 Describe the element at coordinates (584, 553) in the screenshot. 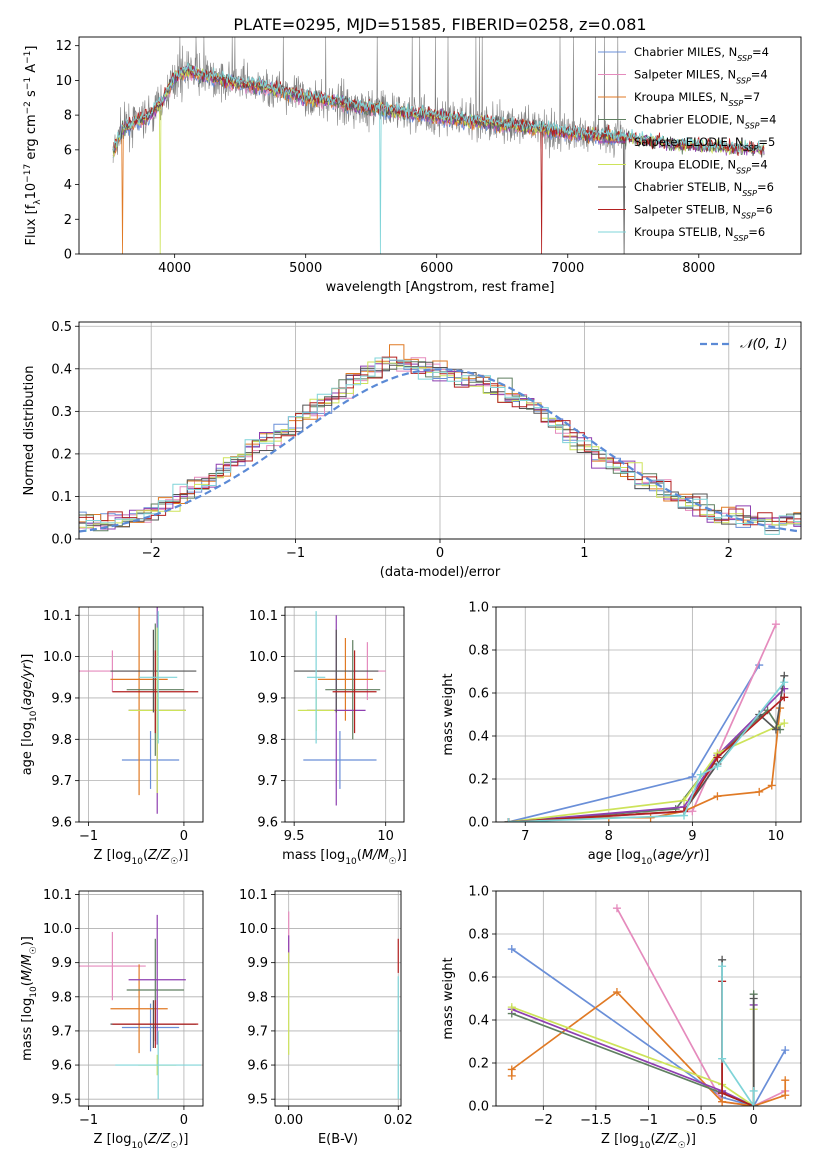

I see `x-tick-label: 1` at that location.